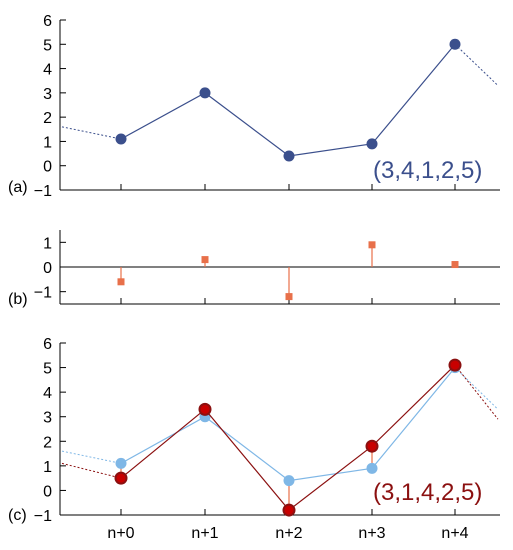 The image size is (513, 550). I want to click on panel-b: (b) −1 0 1, so click(254, 269).